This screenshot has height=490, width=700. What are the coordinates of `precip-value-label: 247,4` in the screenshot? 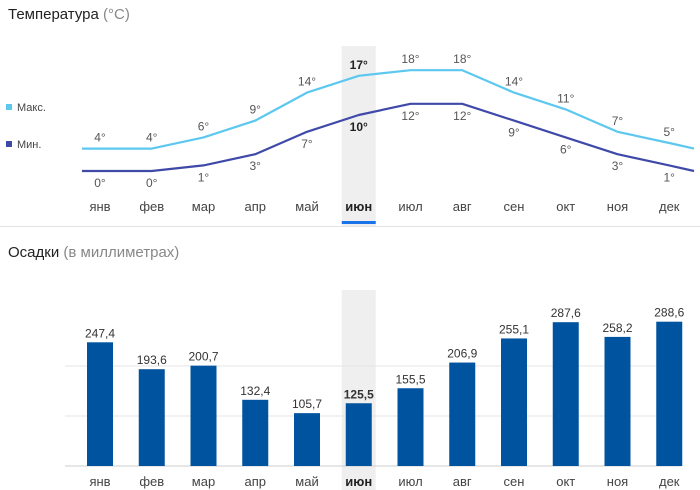 It's located at (100, 333).